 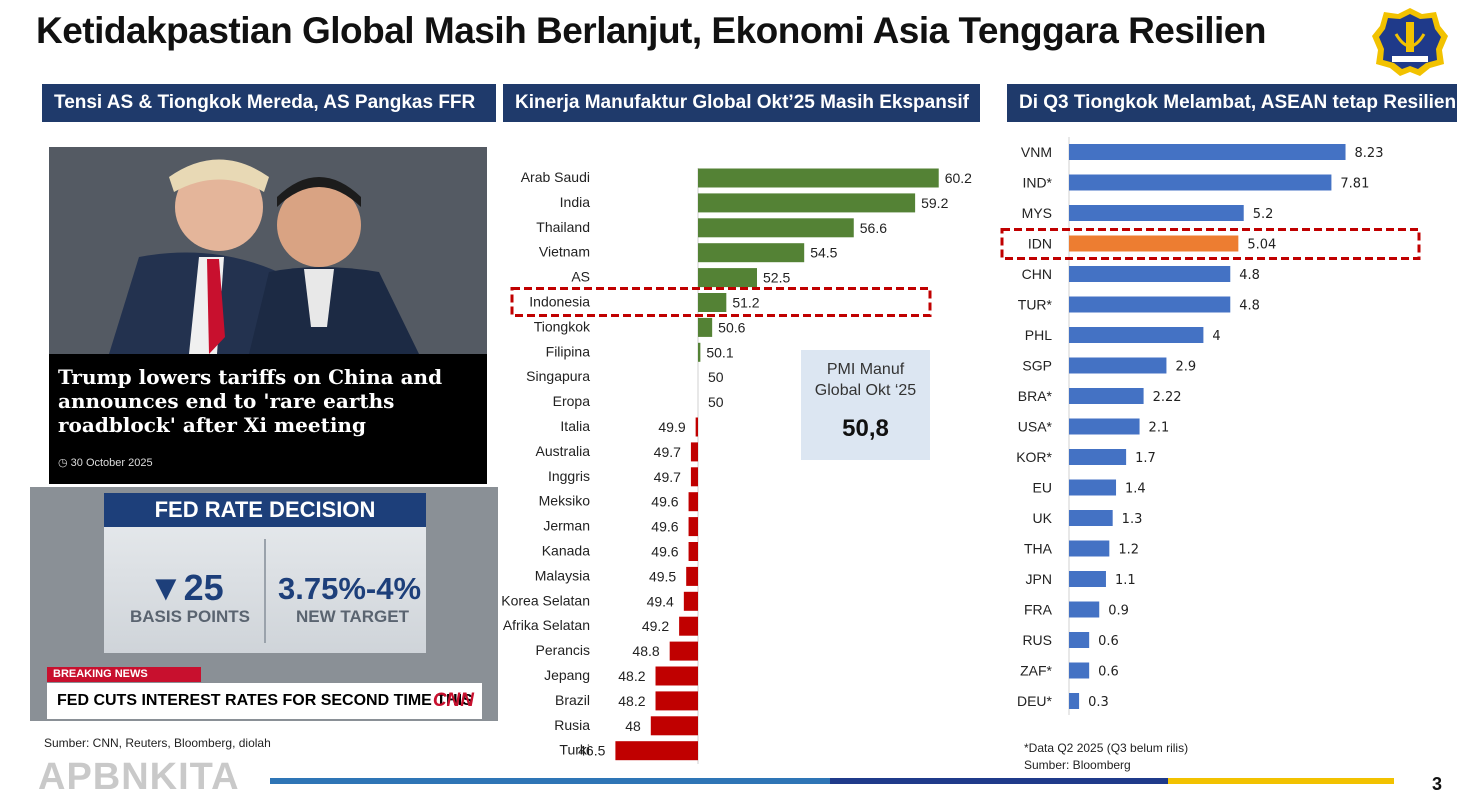 I want to click on pmi-value-label: 48, so click(x=633, y=726).